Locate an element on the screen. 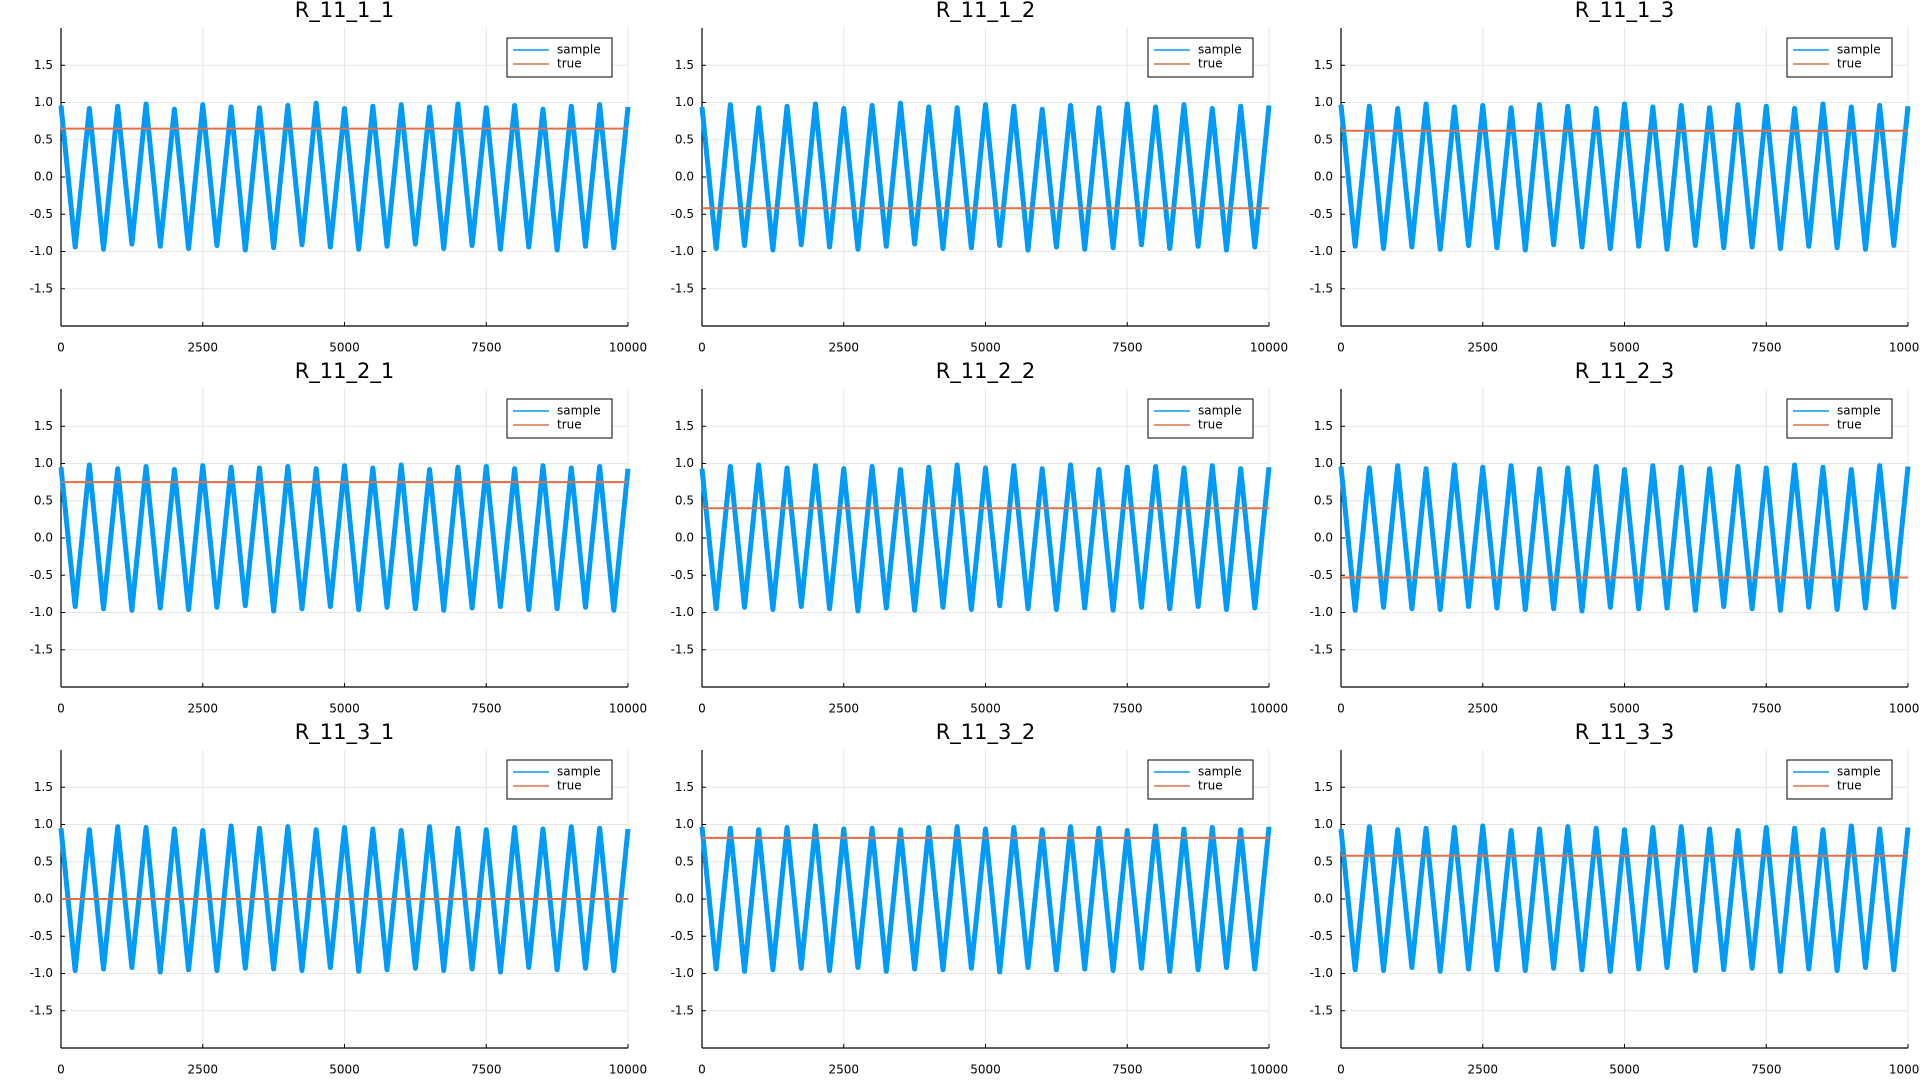  chart-title: R_11_1_3 is located at coordinates (1625, 11).